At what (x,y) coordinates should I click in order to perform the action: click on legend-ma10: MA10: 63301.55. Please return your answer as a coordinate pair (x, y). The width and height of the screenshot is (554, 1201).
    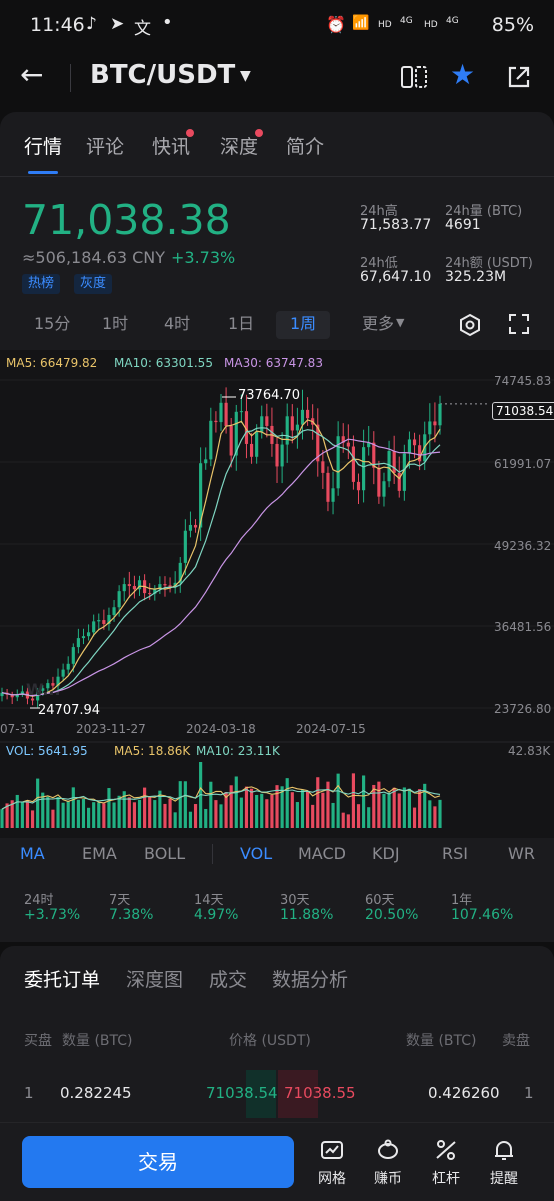
    Looking at the image, I should click on (163, 363).